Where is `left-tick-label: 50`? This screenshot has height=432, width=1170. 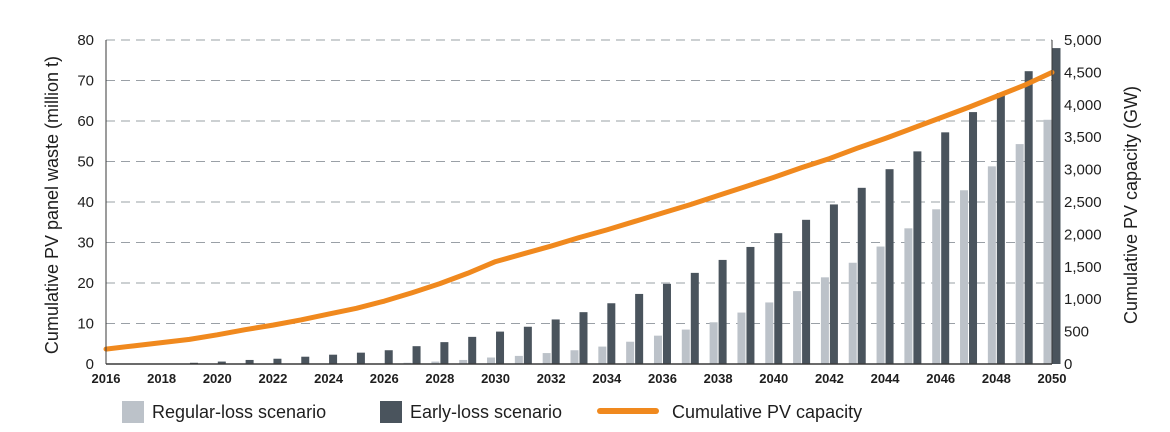
left-tick-label: 50 is located at coordinates (85, 162).